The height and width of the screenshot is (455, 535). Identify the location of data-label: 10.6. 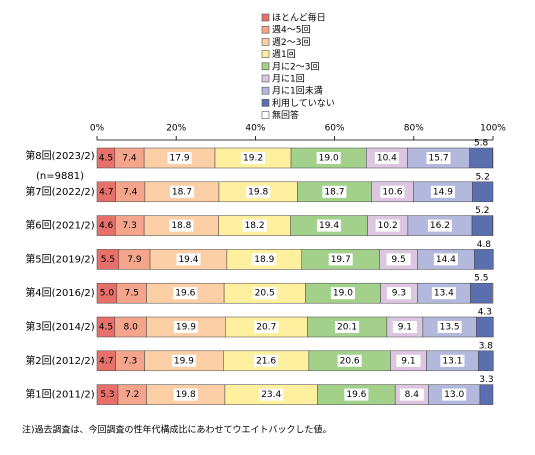
(392, 192).